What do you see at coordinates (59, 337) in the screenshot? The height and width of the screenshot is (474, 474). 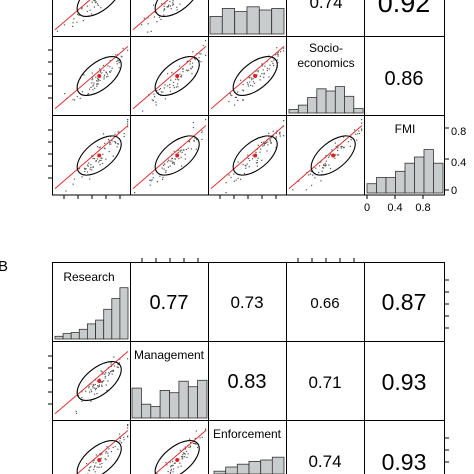 I see `b-hist-research-bar` at bounding box center [59, 337].